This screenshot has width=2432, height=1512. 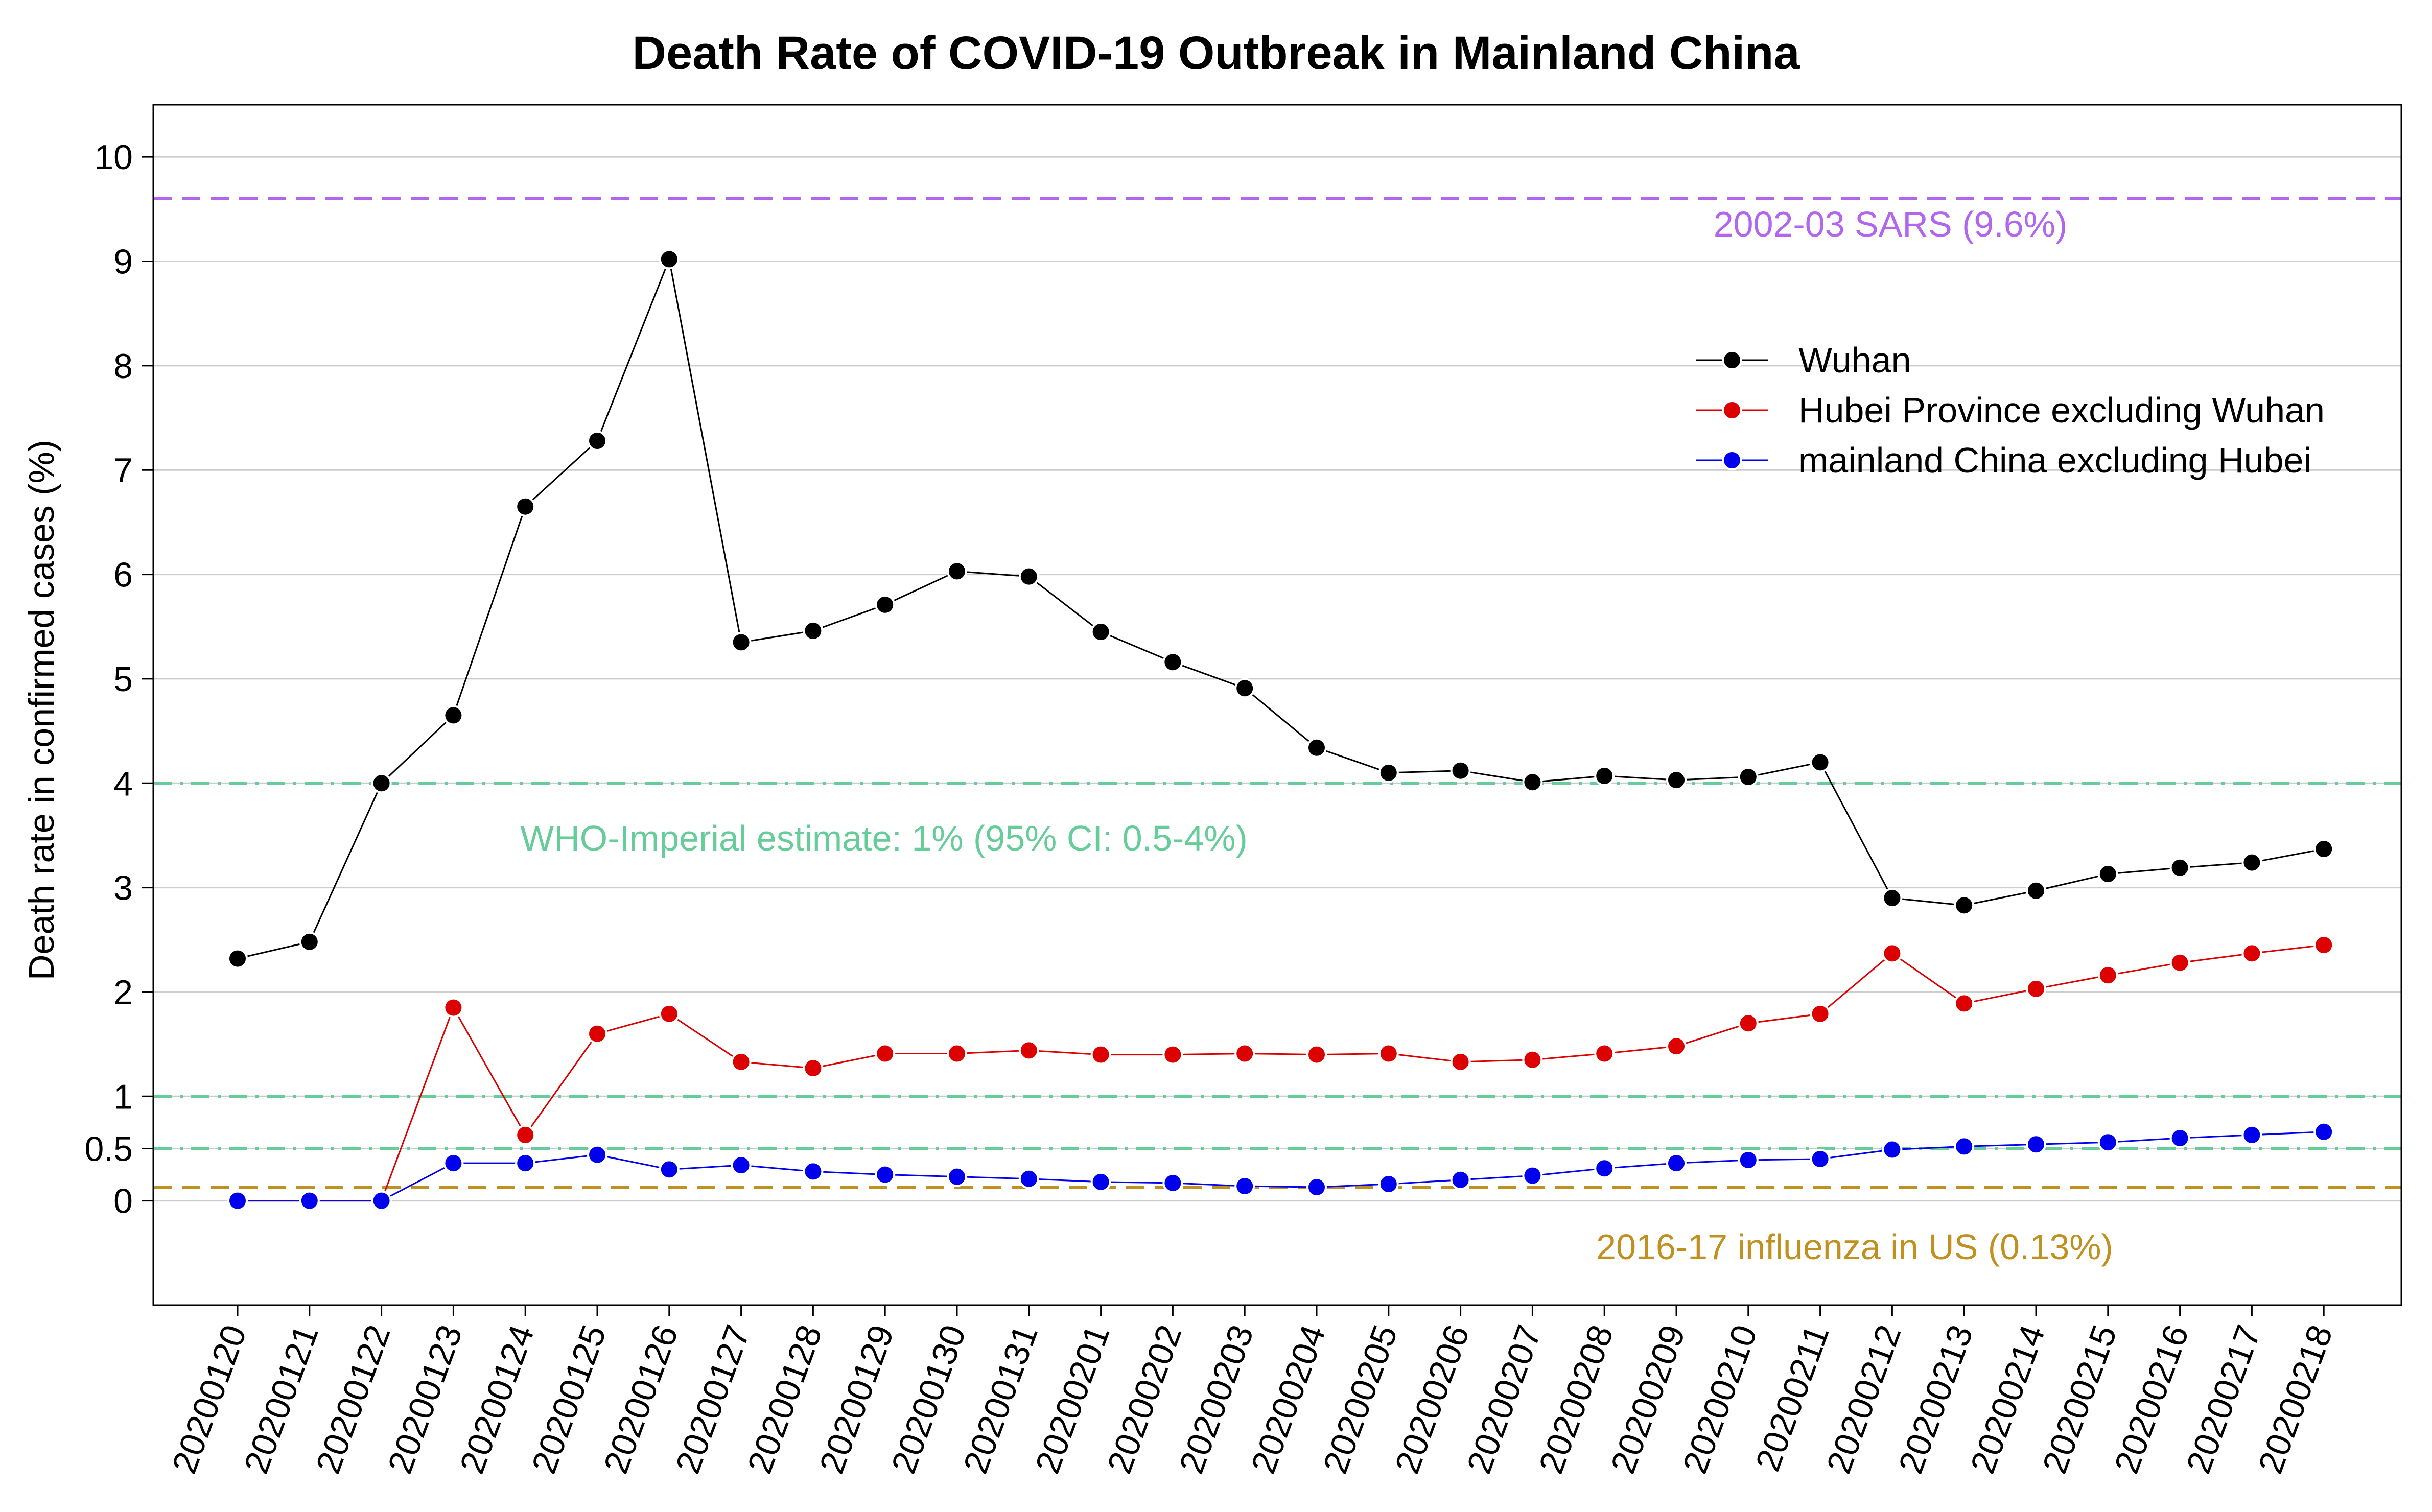 I want to click on y-tick-label: 5, so click(x=123, y=679).